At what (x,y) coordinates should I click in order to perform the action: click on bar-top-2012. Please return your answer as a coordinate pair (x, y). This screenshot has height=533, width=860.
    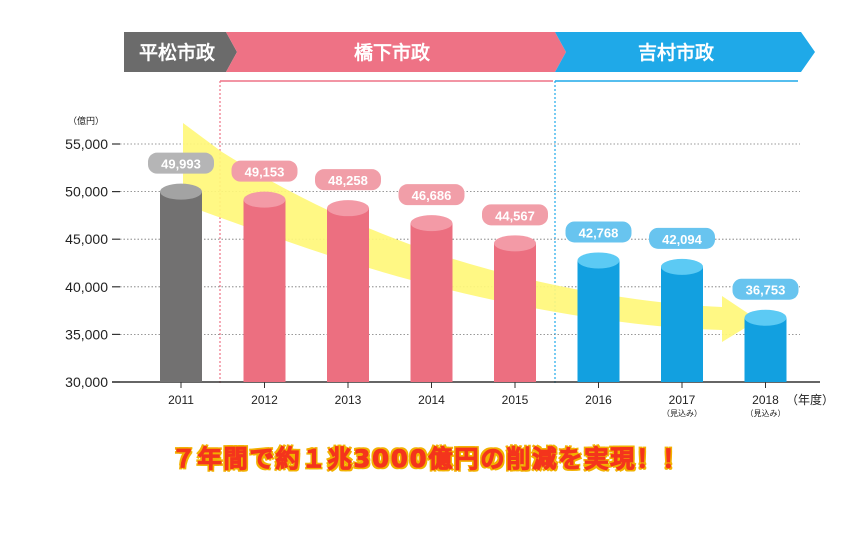
    Looking at the image, I should click on (264, 199).